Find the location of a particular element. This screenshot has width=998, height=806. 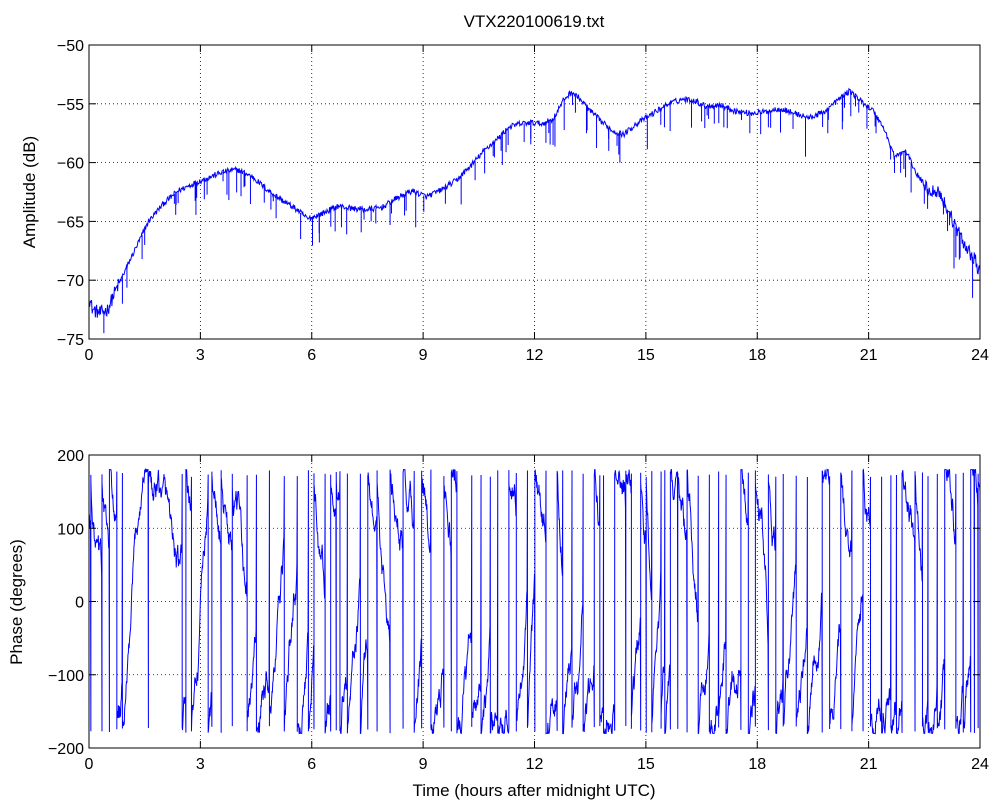

amplitude-y-axis-label: Amplitude (dB) is located at coordinates (29, 192).